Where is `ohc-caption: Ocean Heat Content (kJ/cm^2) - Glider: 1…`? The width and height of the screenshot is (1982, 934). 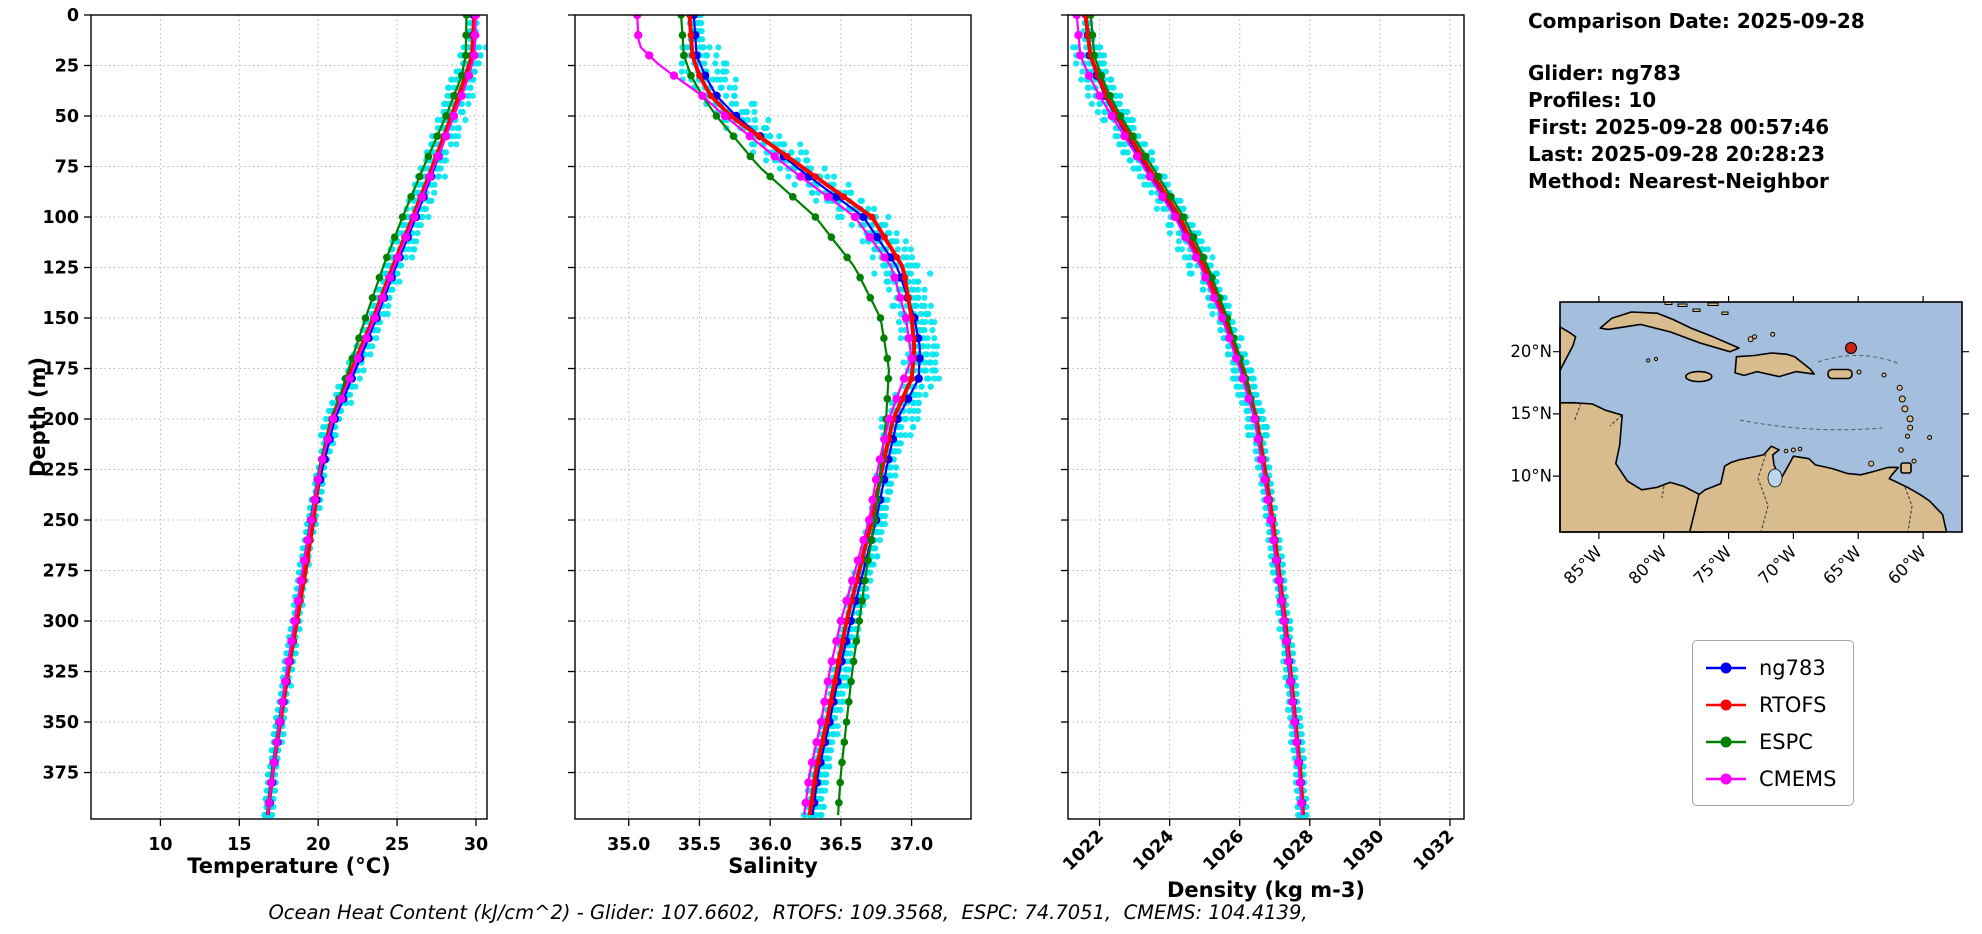
ohc-caption: Ocean Heat Content (kJ/cm^2) - Glider: 1… is located at coordinates (788, 912).